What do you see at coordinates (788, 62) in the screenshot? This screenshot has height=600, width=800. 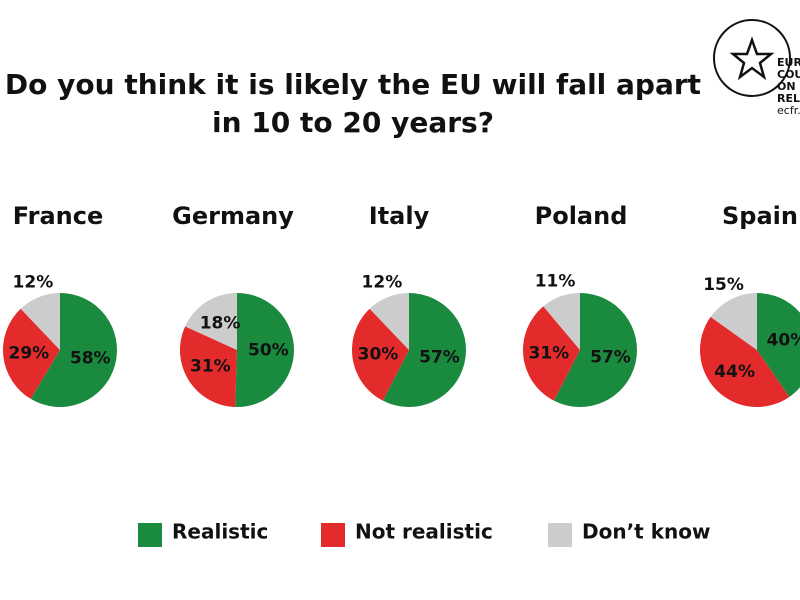 I see `logo-text: EURO` at bounding box center [788, 62].